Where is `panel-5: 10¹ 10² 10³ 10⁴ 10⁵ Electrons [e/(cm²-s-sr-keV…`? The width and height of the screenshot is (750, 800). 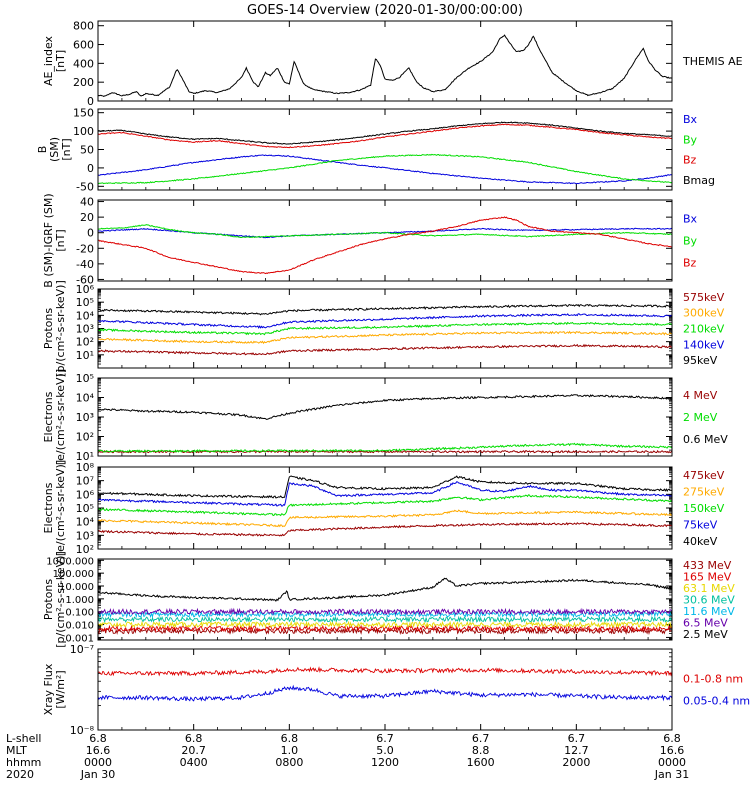 panel-5: 10¹ 10² 10³ 10⁴ 10⁵ Electrons [e/(cm²-s-sr-keV… is located at coordinates (385, 417).